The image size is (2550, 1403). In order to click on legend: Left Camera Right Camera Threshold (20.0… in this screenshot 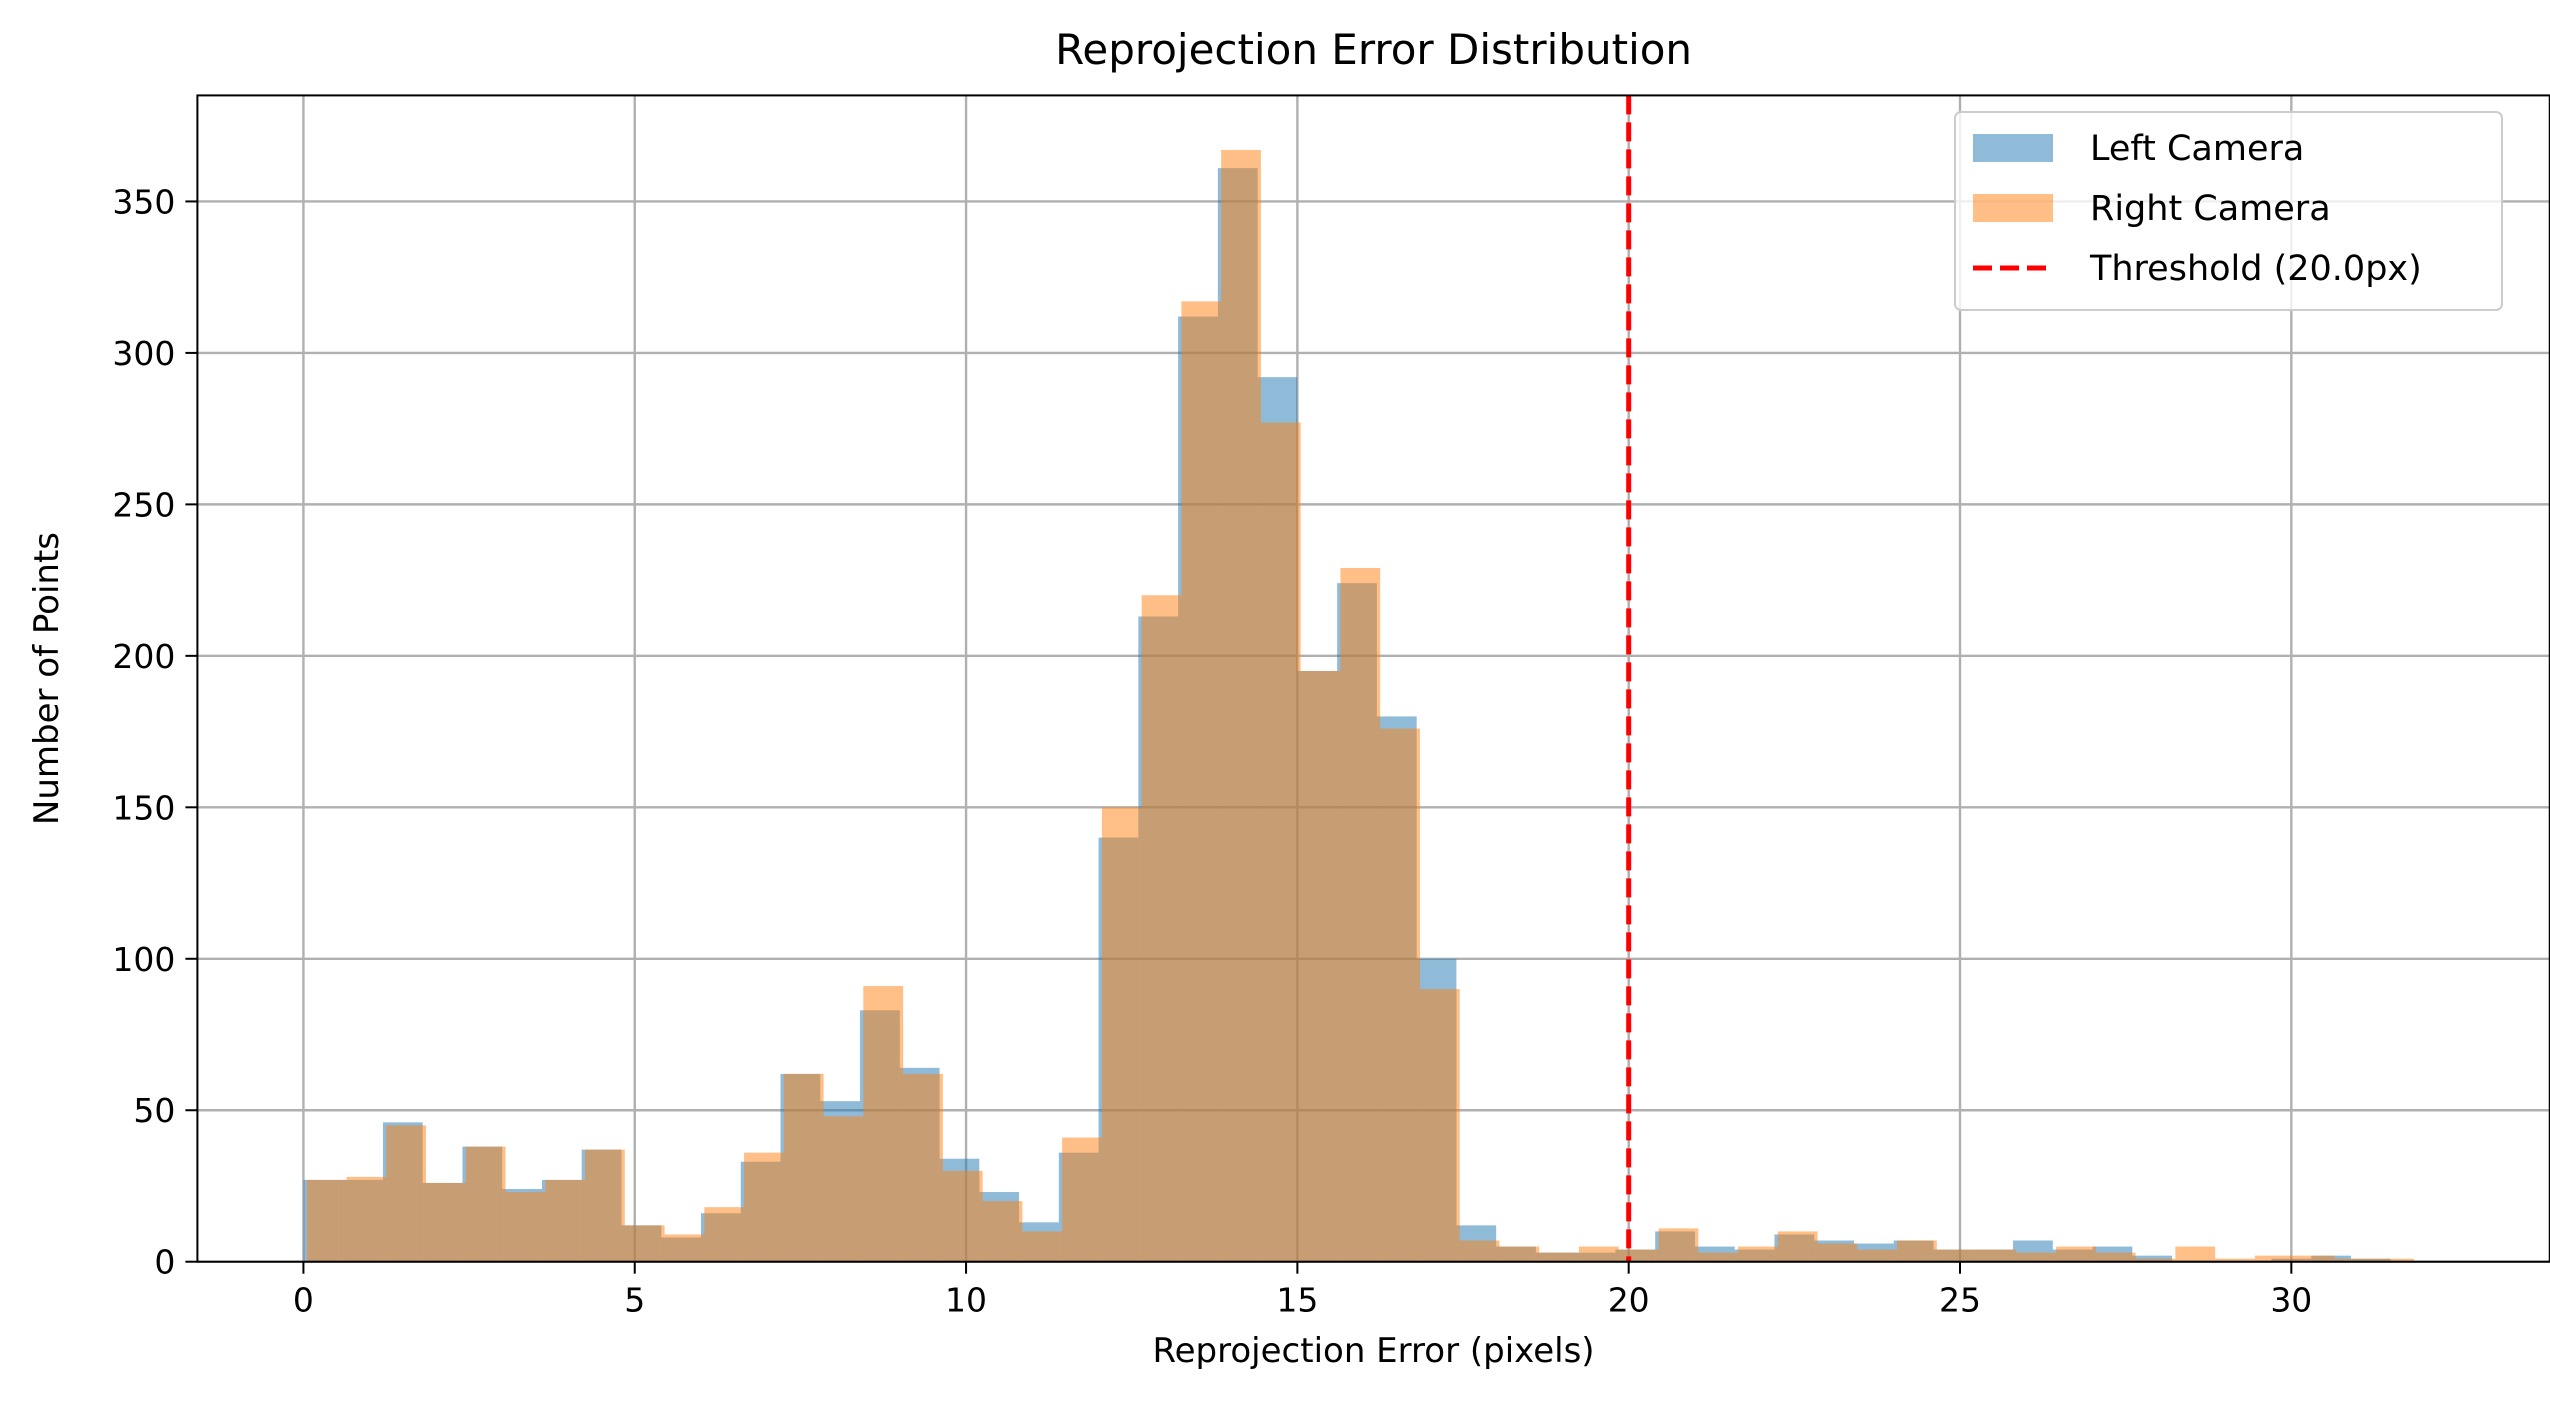, I will do `click(2228, 211)`.